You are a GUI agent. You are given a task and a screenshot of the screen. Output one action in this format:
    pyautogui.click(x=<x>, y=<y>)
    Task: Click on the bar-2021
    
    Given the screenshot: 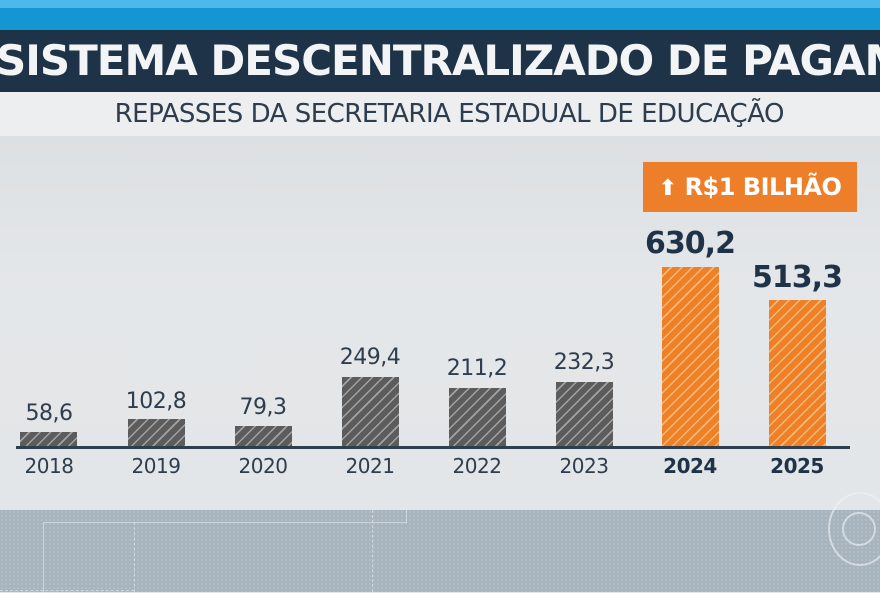 What is the action you would take?
    pyautogui.click(x=370, y=411)
    